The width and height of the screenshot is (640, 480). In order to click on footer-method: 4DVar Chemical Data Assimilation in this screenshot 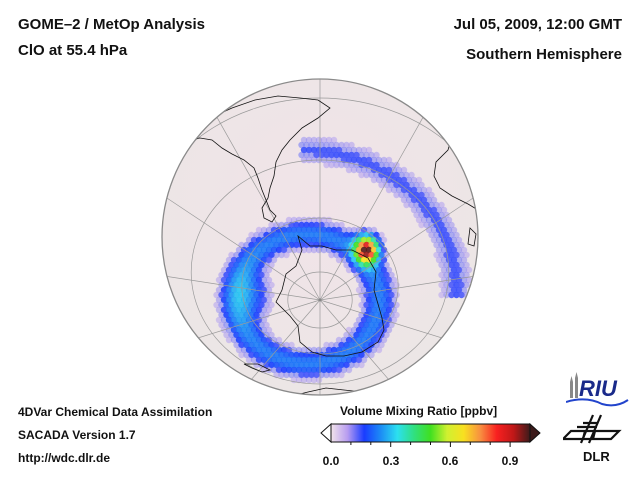, I will do `click(115, 412)`.